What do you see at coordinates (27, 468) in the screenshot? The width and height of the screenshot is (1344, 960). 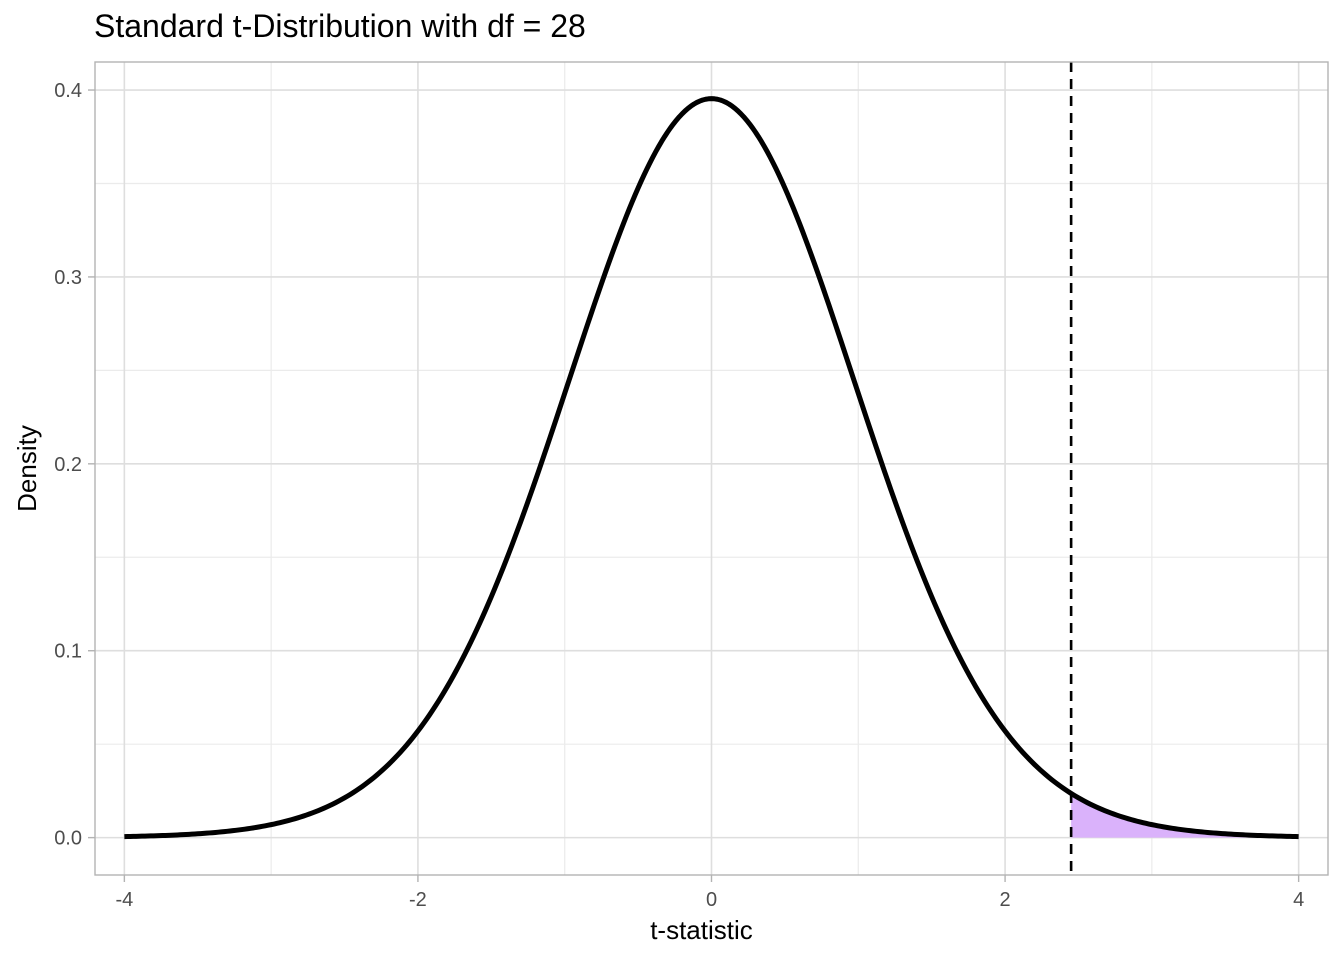 I see `y-axis-title: Density` at bounding box center [27, 468].